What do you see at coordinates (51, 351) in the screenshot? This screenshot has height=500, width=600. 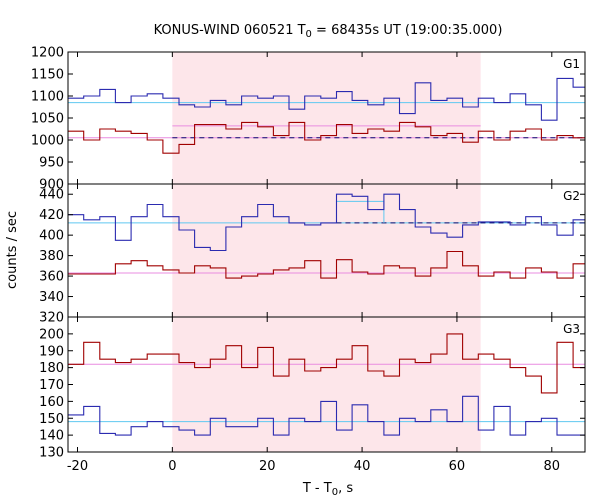 I see `y-tick-label: 190` at bounding box center [51, 351].